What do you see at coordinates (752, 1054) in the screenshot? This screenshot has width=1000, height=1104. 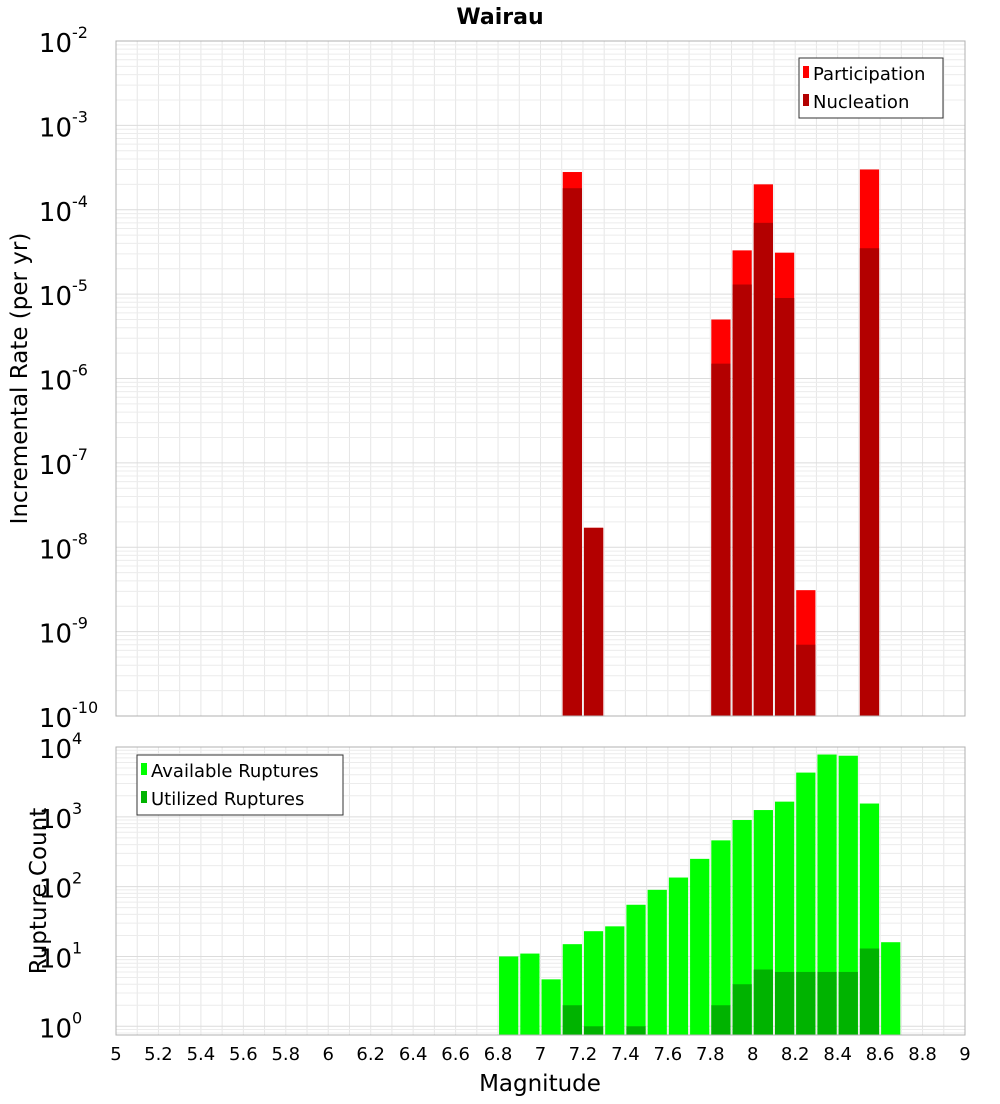 I see `x-tick-label: 8` at bounding box center [752, 1054].